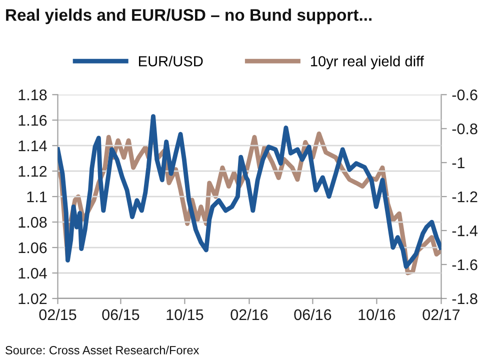 Image resolution: width=498 pixels, height=364 pixels. Describe the element at coordinates (32, 120) in the screenshot. I see `y-tick-label: 1.16` at that location.